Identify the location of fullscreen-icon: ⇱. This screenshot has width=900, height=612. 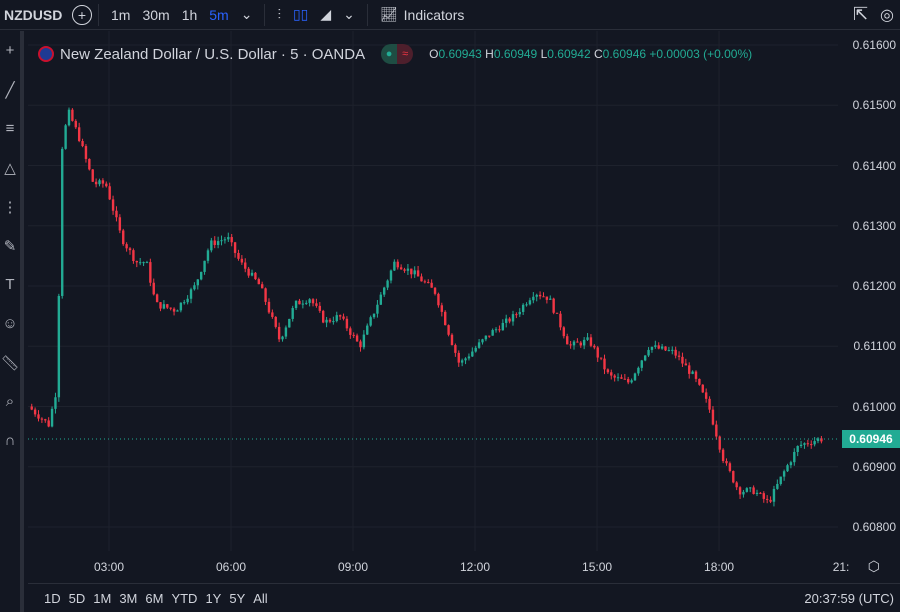
(860, 14).